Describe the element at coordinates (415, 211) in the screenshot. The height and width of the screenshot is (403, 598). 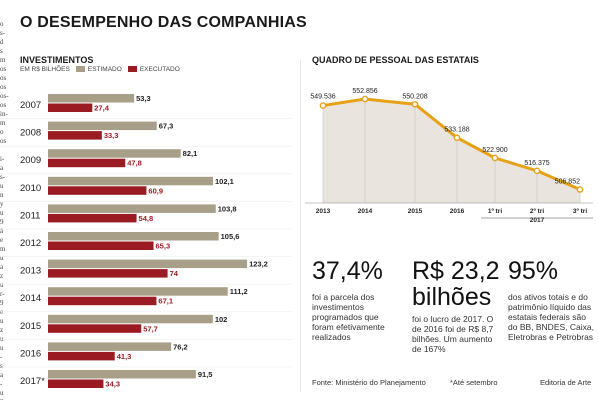
I see `x-tick-label: 2015` at that location.